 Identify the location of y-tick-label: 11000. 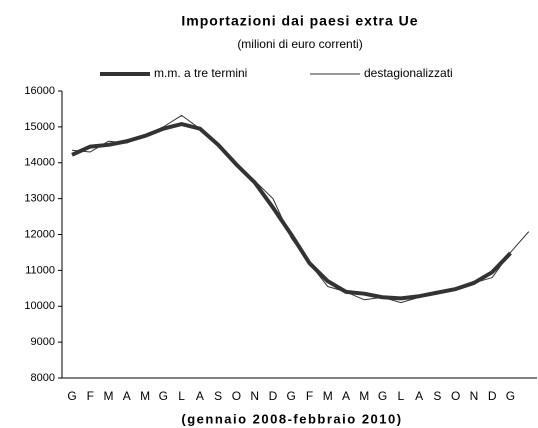
(40, 270).